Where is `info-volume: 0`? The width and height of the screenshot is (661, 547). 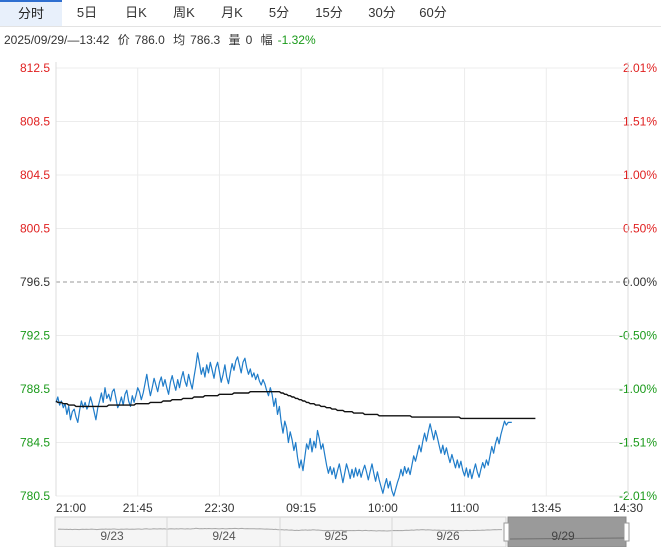 info-volume: 0 is located at coordinates (249, 40).